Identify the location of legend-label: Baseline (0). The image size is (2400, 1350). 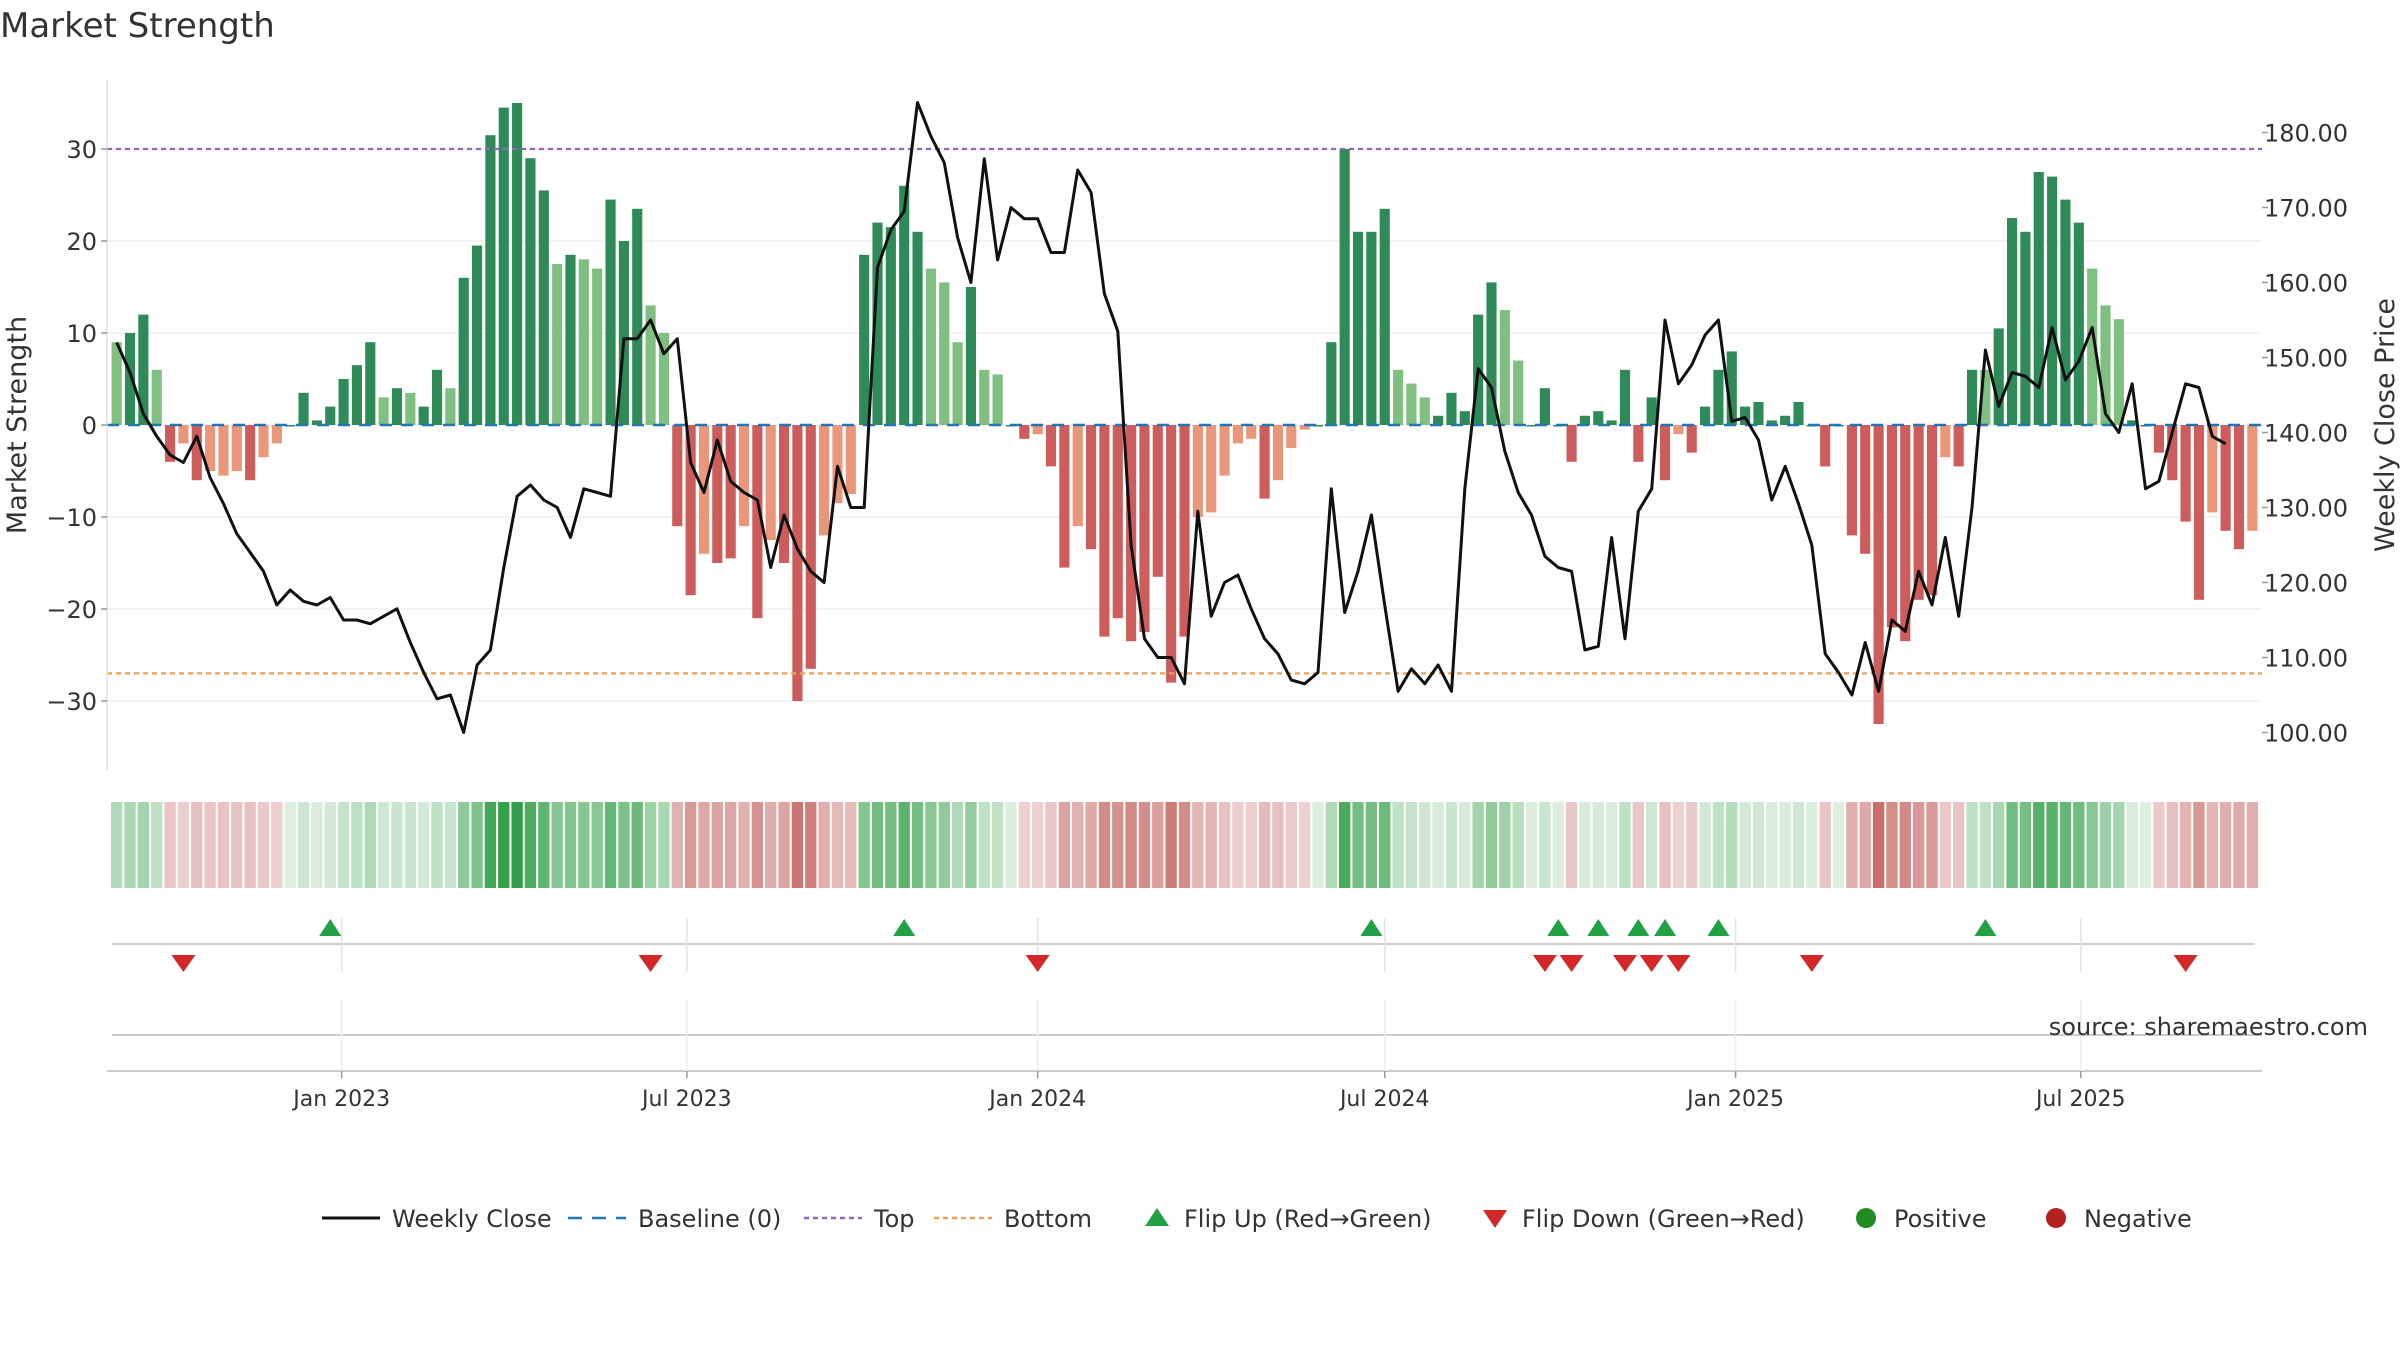
(709, 1219).